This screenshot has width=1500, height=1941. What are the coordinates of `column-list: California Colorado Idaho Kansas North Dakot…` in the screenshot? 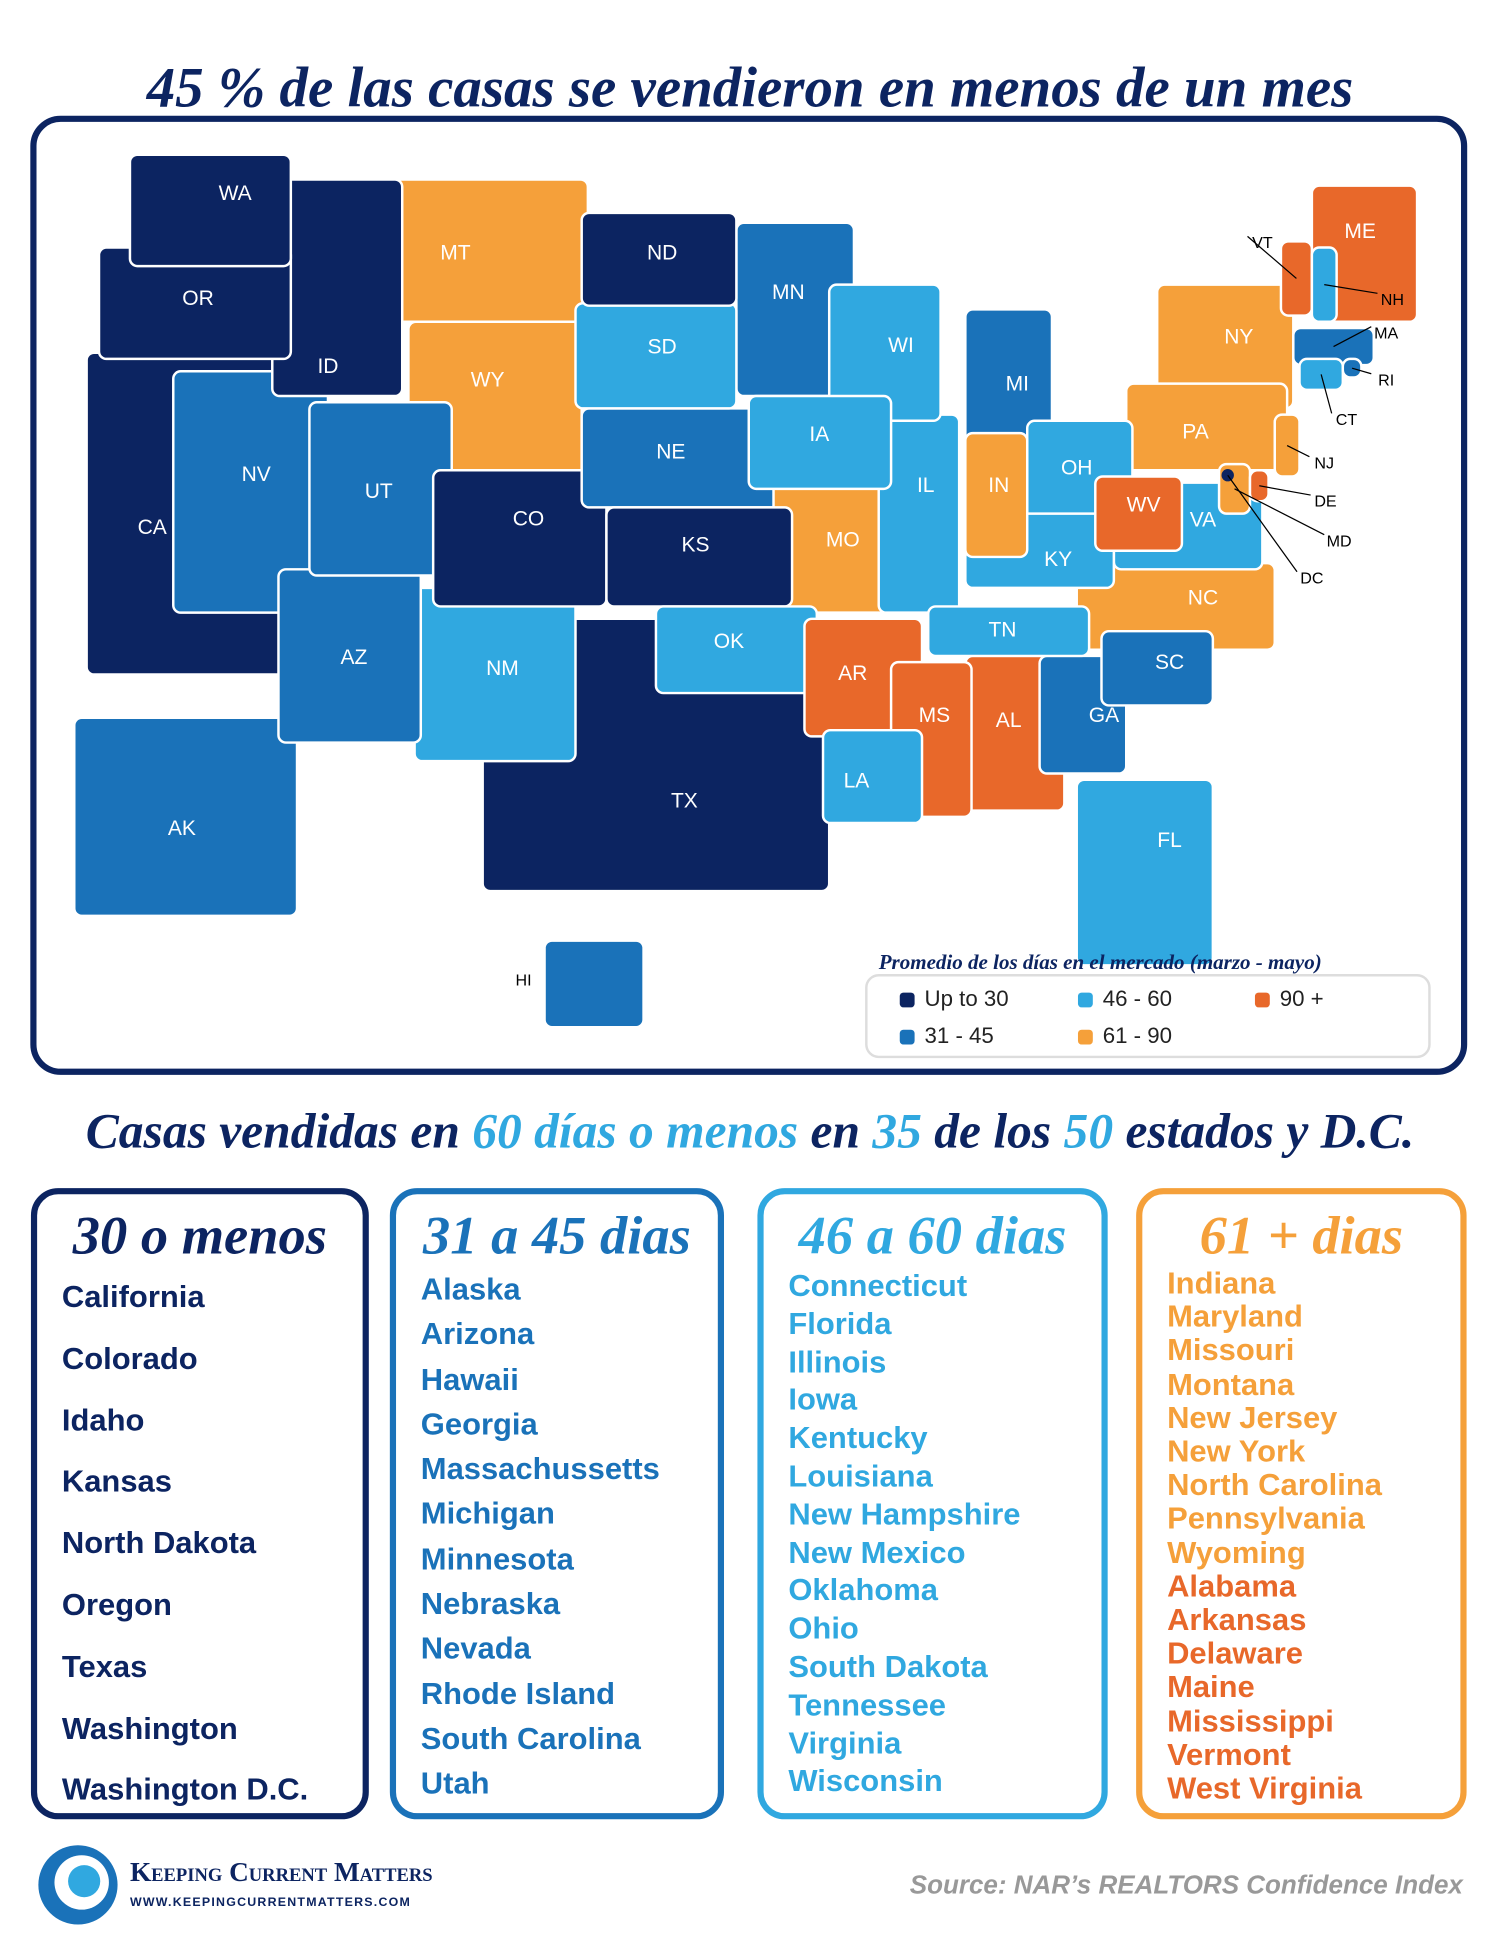 It's located at (199, 1544).